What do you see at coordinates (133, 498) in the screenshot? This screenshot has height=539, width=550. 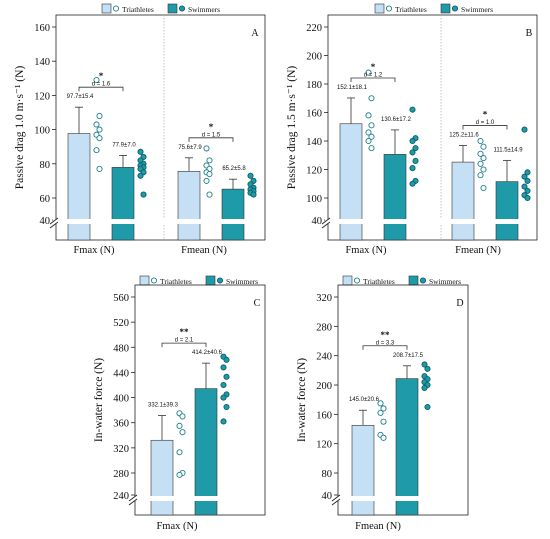 I see `panel-c-axis-break-slash` at bounding box center [133, 498].